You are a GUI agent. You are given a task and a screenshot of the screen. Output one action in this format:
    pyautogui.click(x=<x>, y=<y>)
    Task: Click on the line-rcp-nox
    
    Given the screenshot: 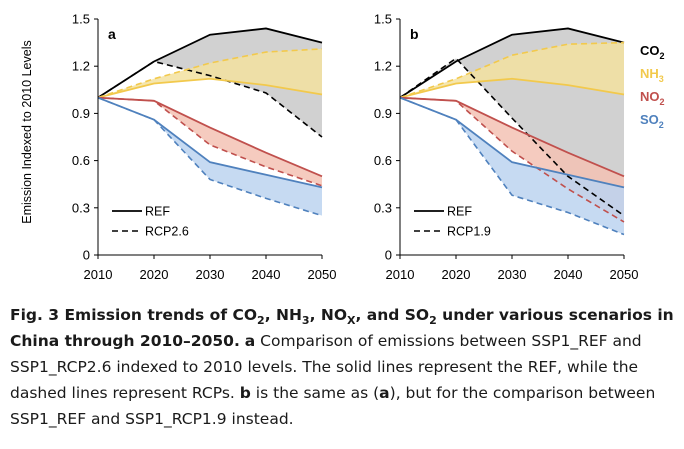 What is the action you would take?
    pyautogui.click(x=512, y=159)
    